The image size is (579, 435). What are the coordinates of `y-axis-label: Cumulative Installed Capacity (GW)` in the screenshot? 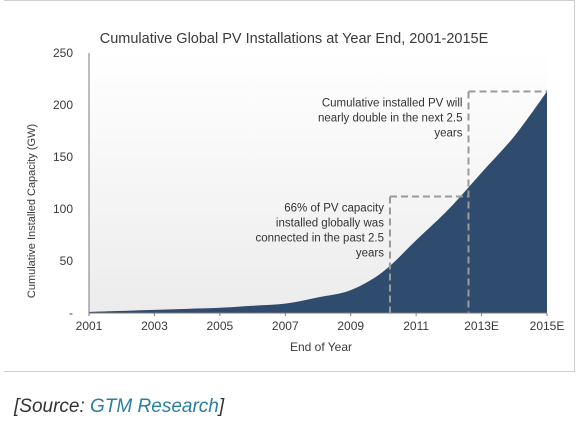 It's located at (32, 211).